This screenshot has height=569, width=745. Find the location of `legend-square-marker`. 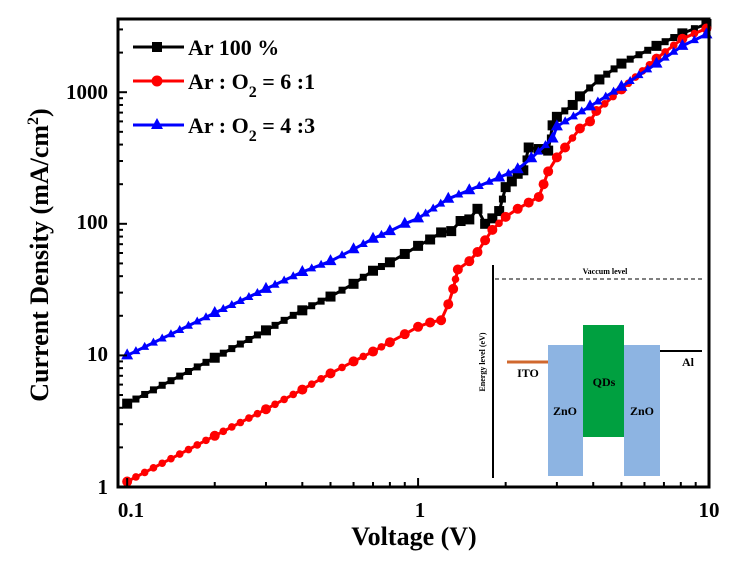

legend-square-marker is located at coordinates (157, 47).